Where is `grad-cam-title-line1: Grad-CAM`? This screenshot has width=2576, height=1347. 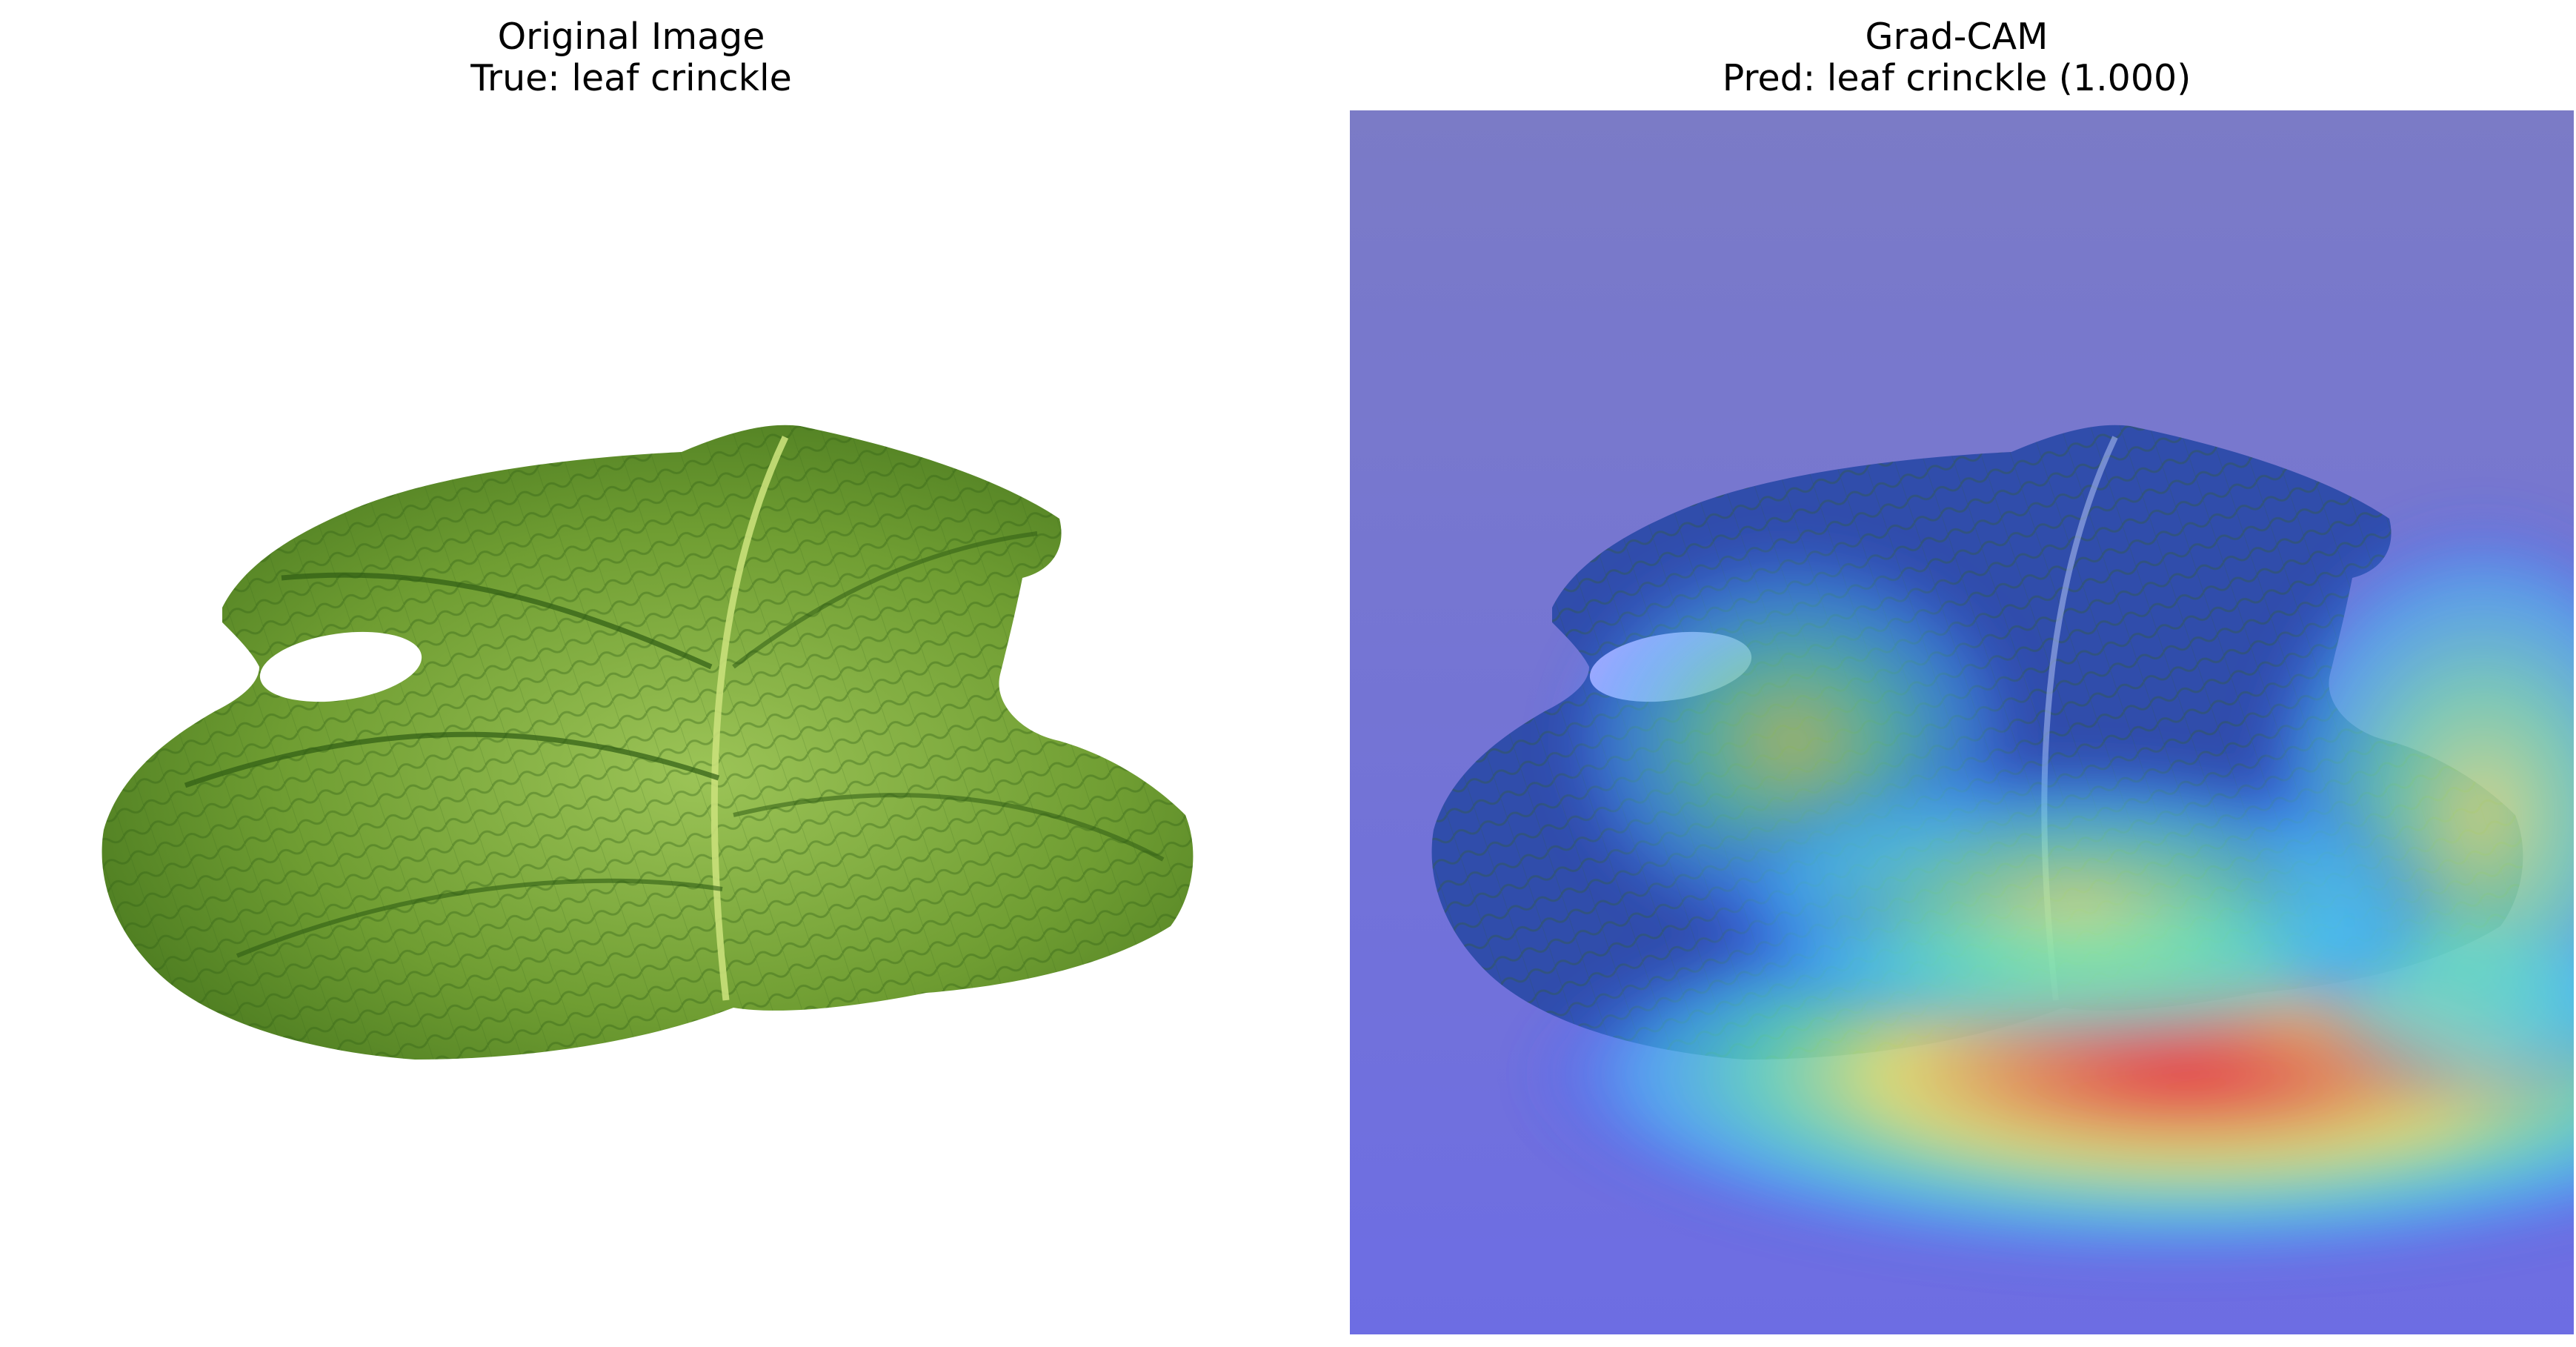 grad-cam-title-line1: Grad-CAM is located at coordinates (1957, 37).